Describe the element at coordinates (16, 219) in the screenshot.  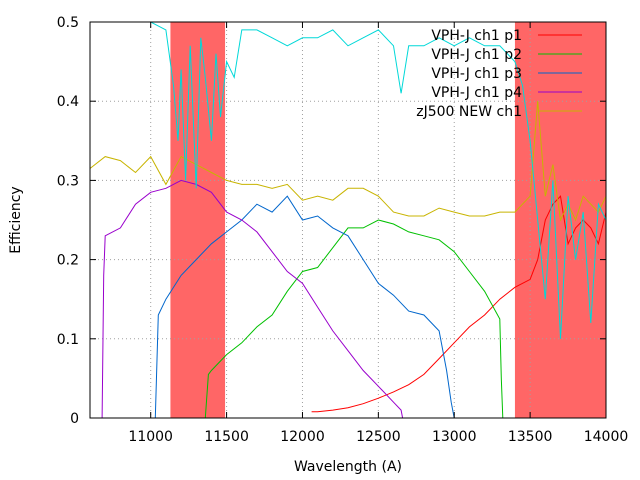
I see `y-axis-label: Efficiency` at that location.